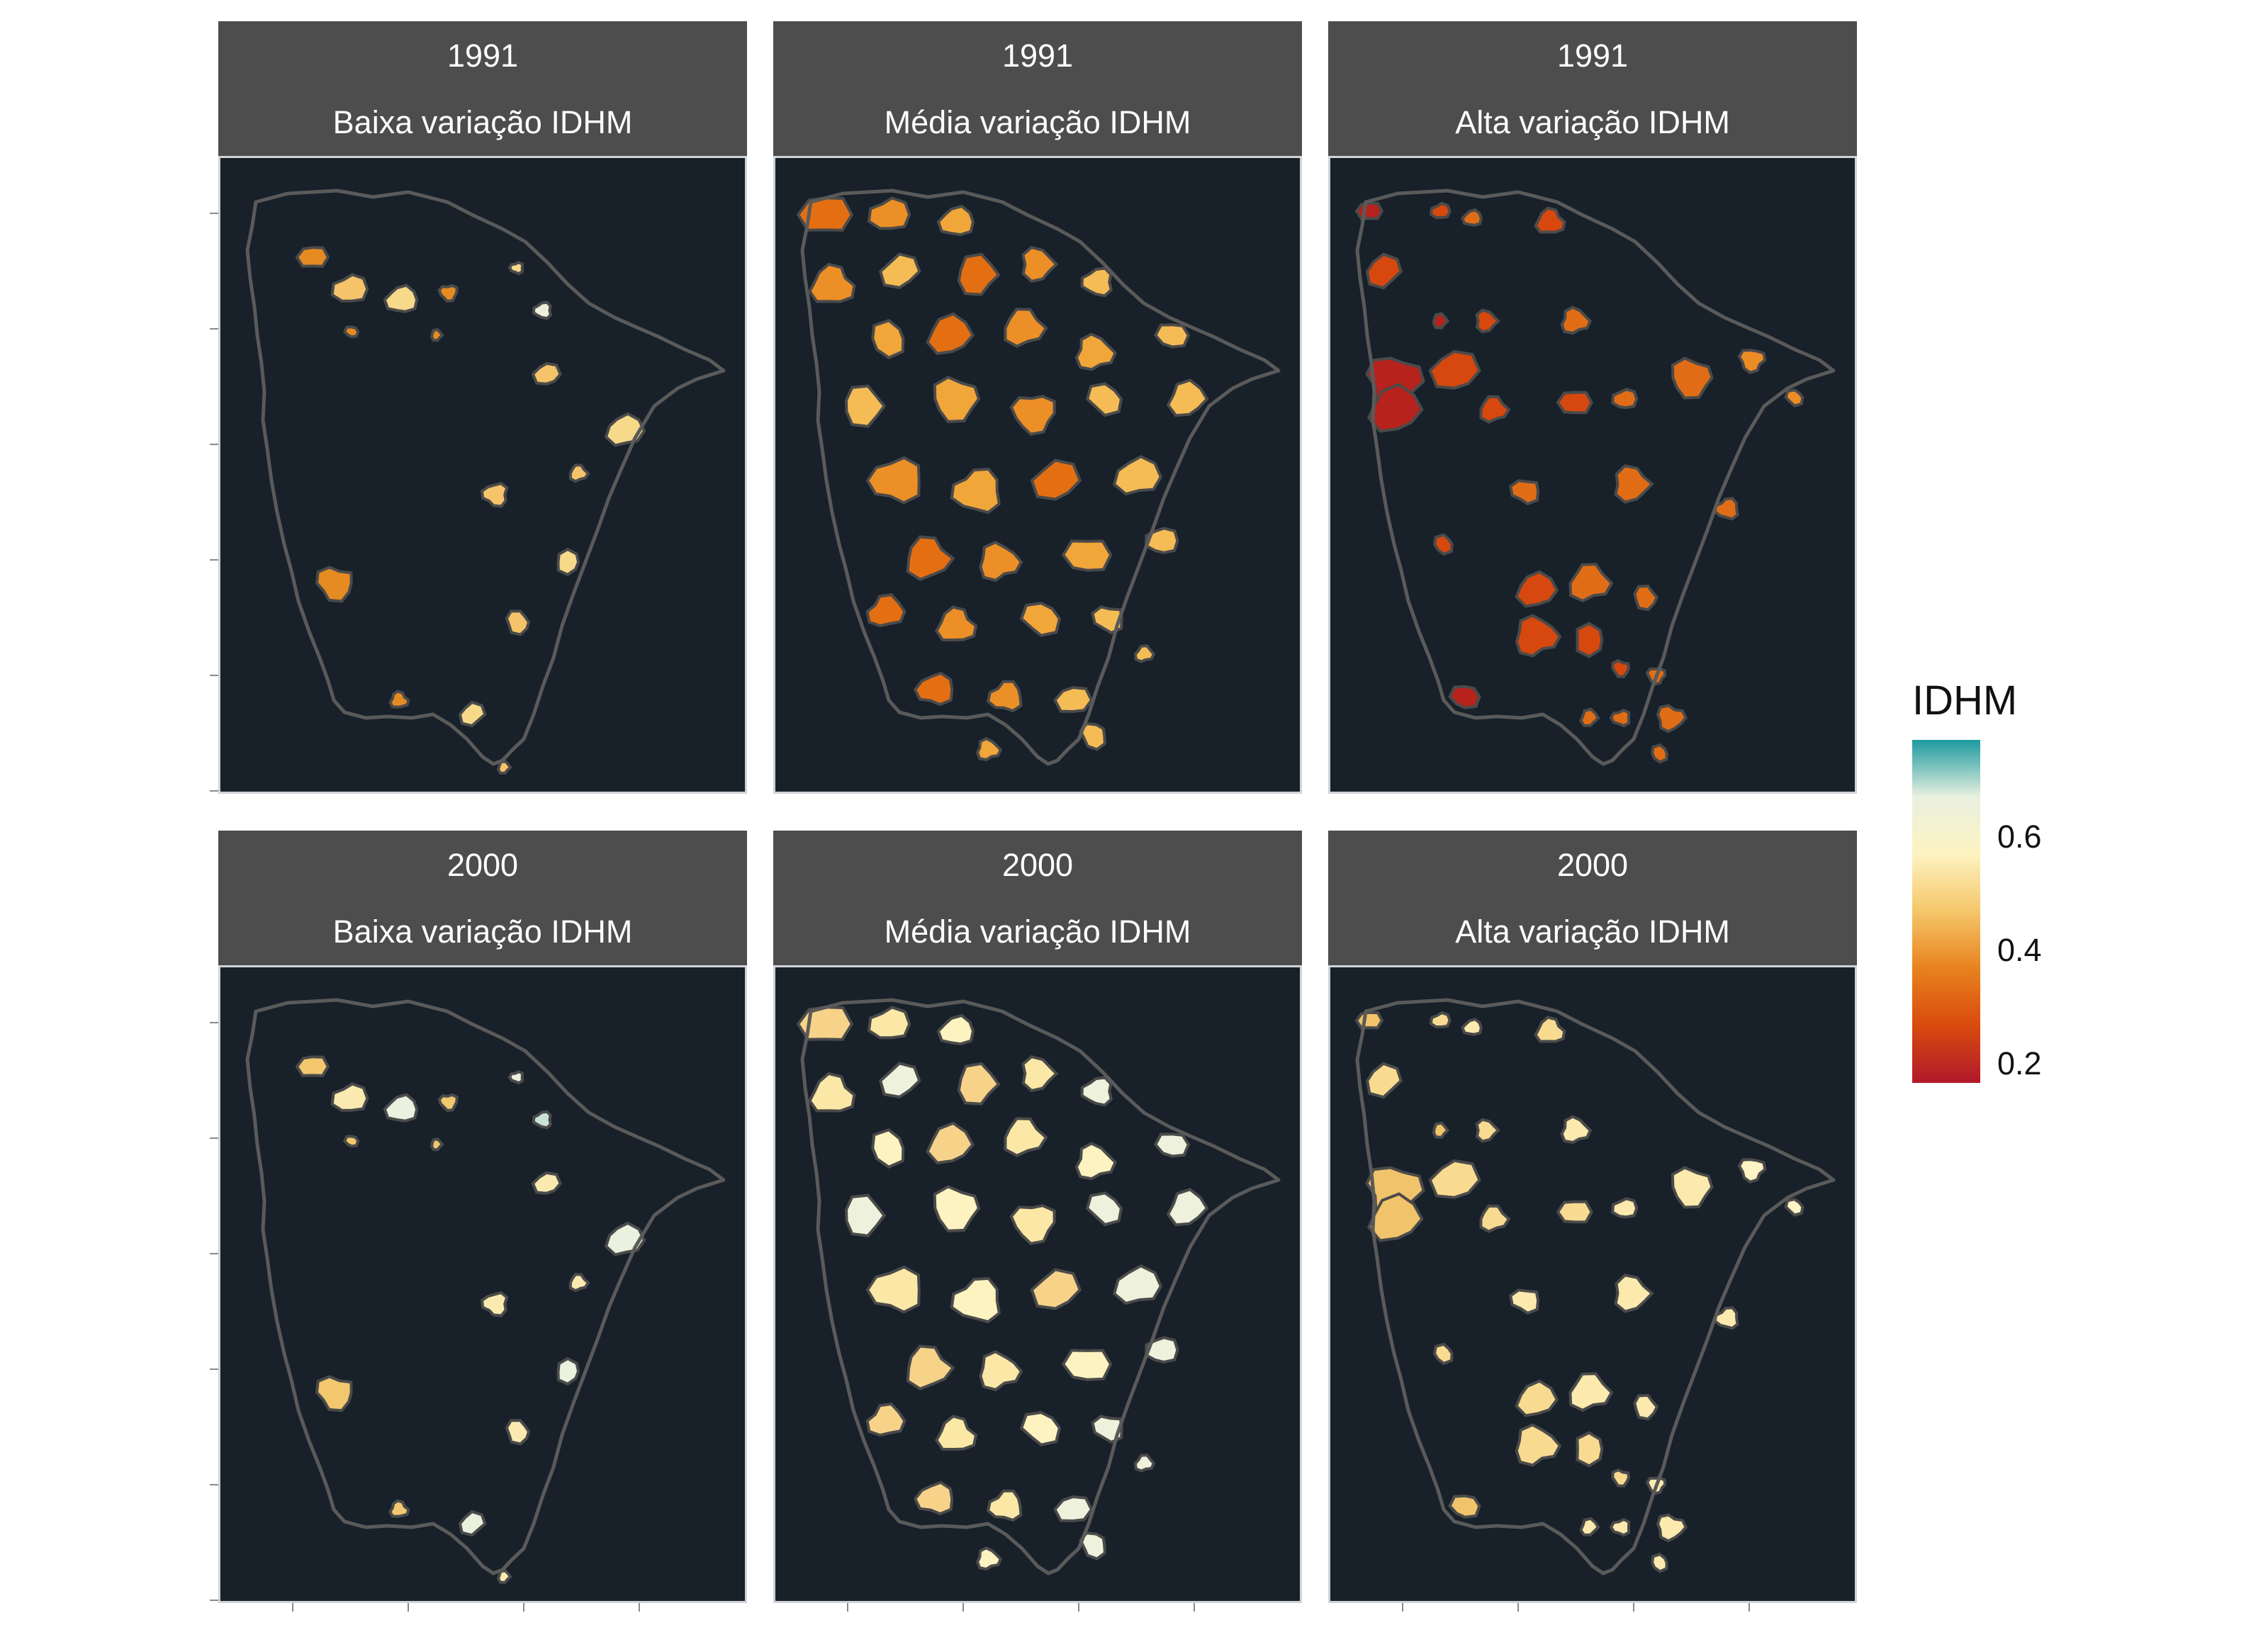 The width and height of the screenshot is (2268, 1630). What do you see at coordinates (1037, 932) in the screenshot?
I see `facet-group: Média variação IDHM` at bounding box center [1037, 932].